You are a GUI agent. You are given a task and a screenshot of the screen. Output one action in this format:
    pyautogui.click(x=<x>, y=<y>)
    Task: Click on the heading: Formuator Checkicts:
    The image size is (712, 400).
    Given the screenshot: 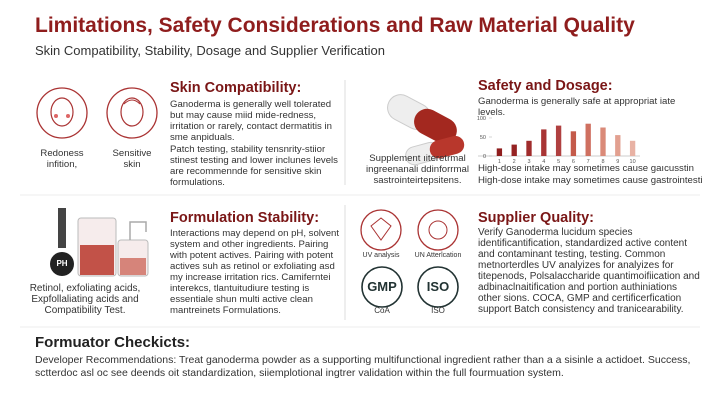 What is the action you would take?
    pyautogui.click(x=113, y=342)
    